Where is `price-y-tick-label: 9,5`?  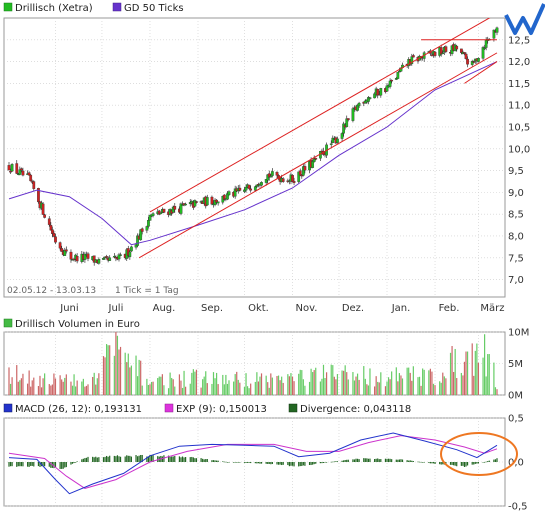
price-y-tick-label: 9,5 is located at coordinates (516, 171).